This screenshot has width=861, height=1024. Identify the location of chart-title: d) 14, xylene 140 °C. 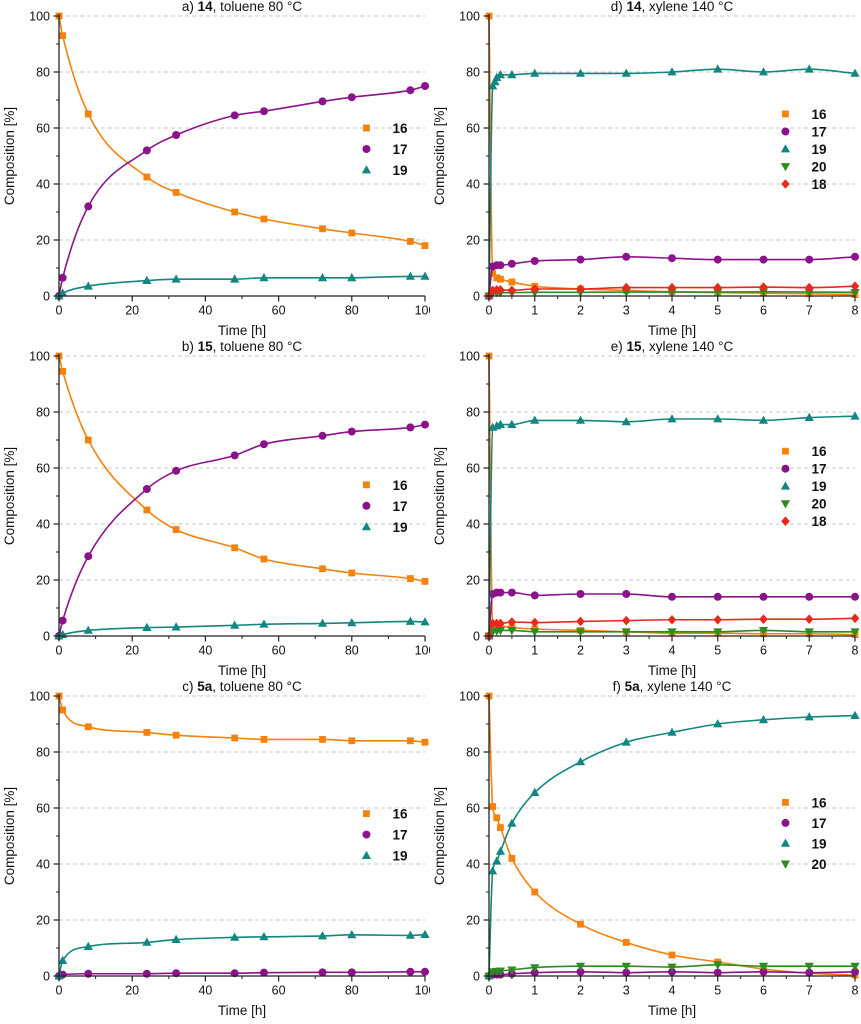
(672, 7).